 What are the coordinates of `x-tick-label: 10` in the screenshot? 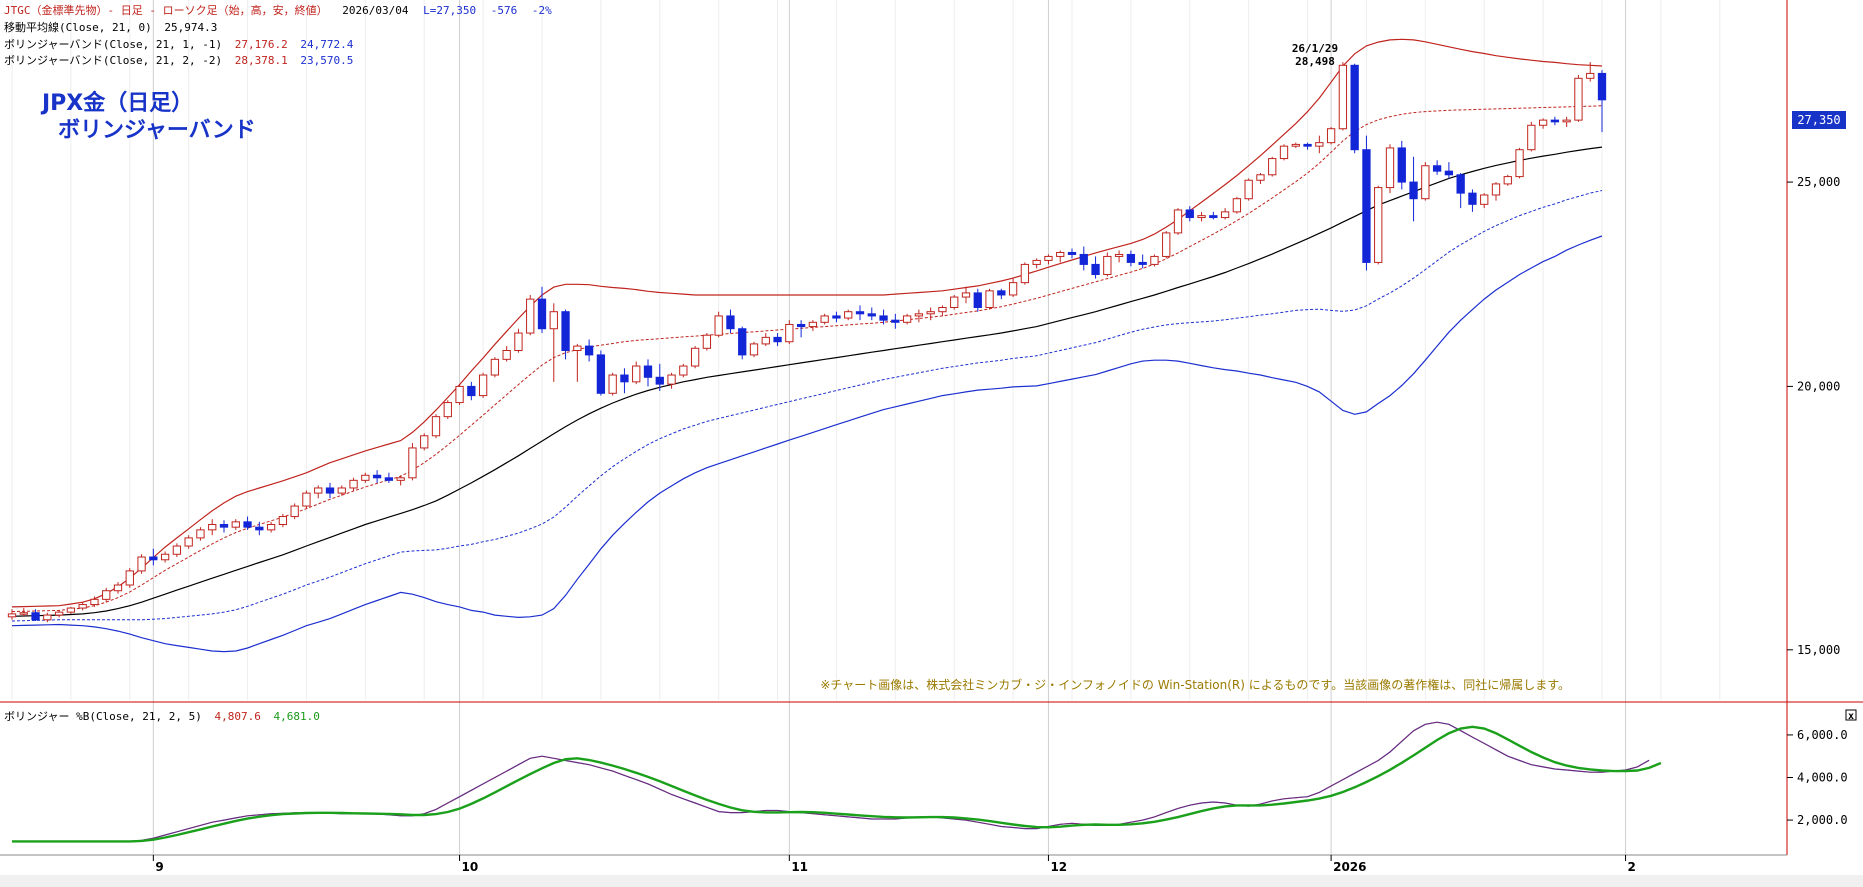 It's located at (470, 867).